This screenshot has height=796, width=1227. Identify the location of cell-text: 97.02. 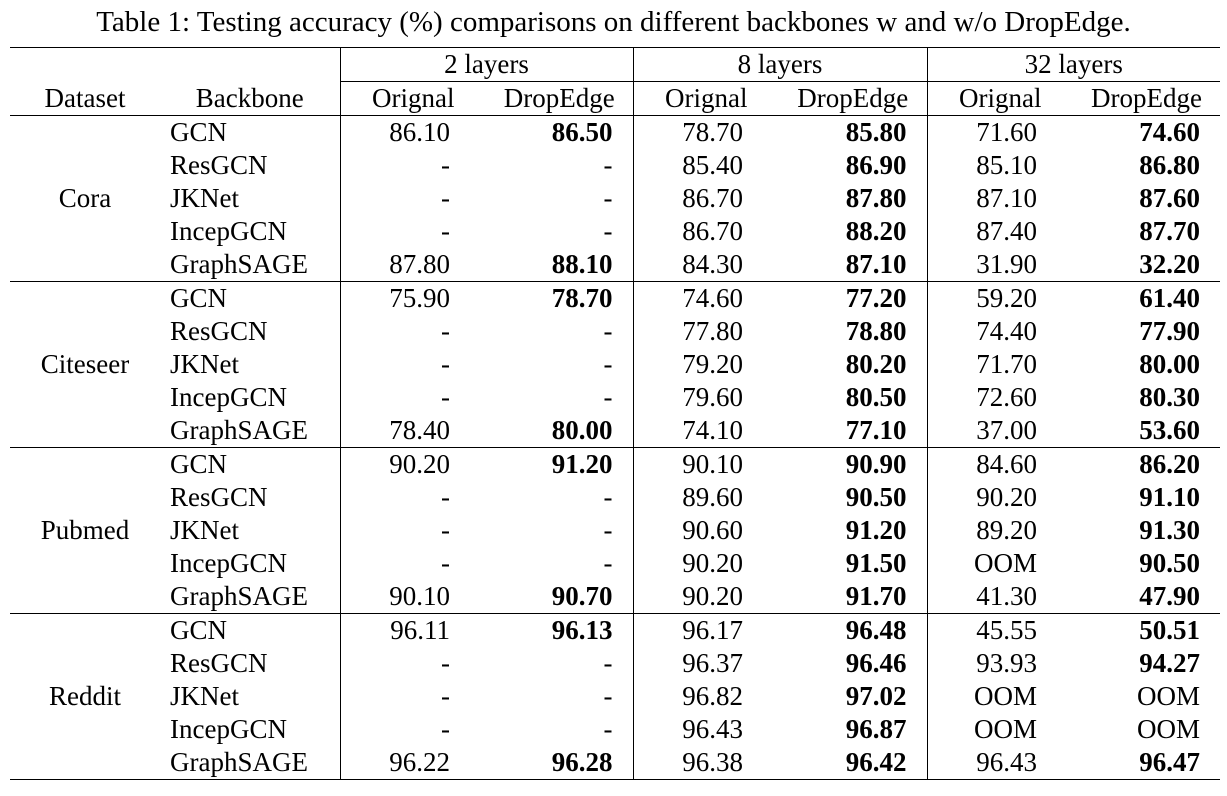
(876, 696).